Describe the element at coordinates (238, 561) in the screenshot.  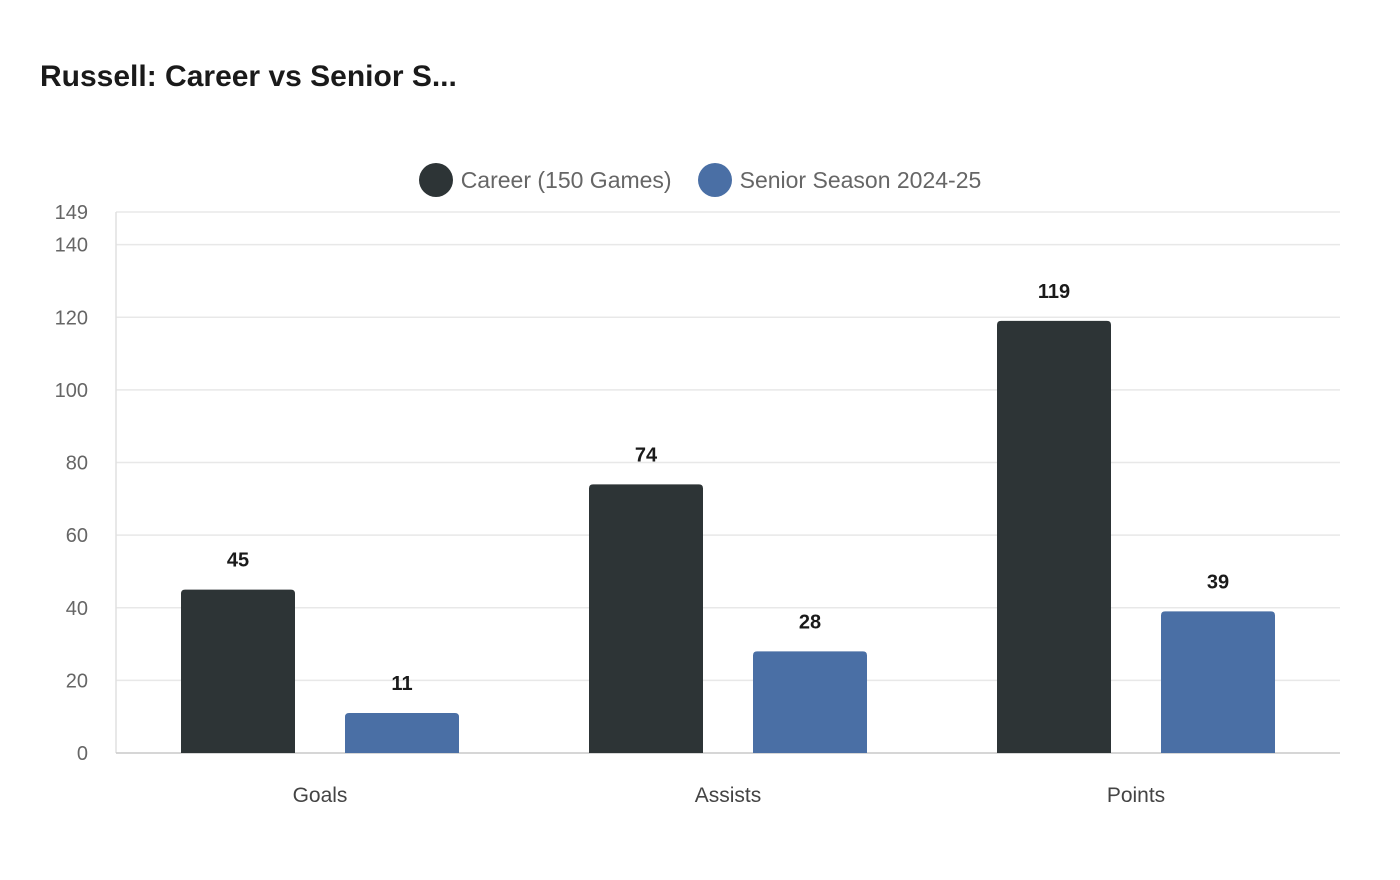
I see `data-label: 45` at that location.